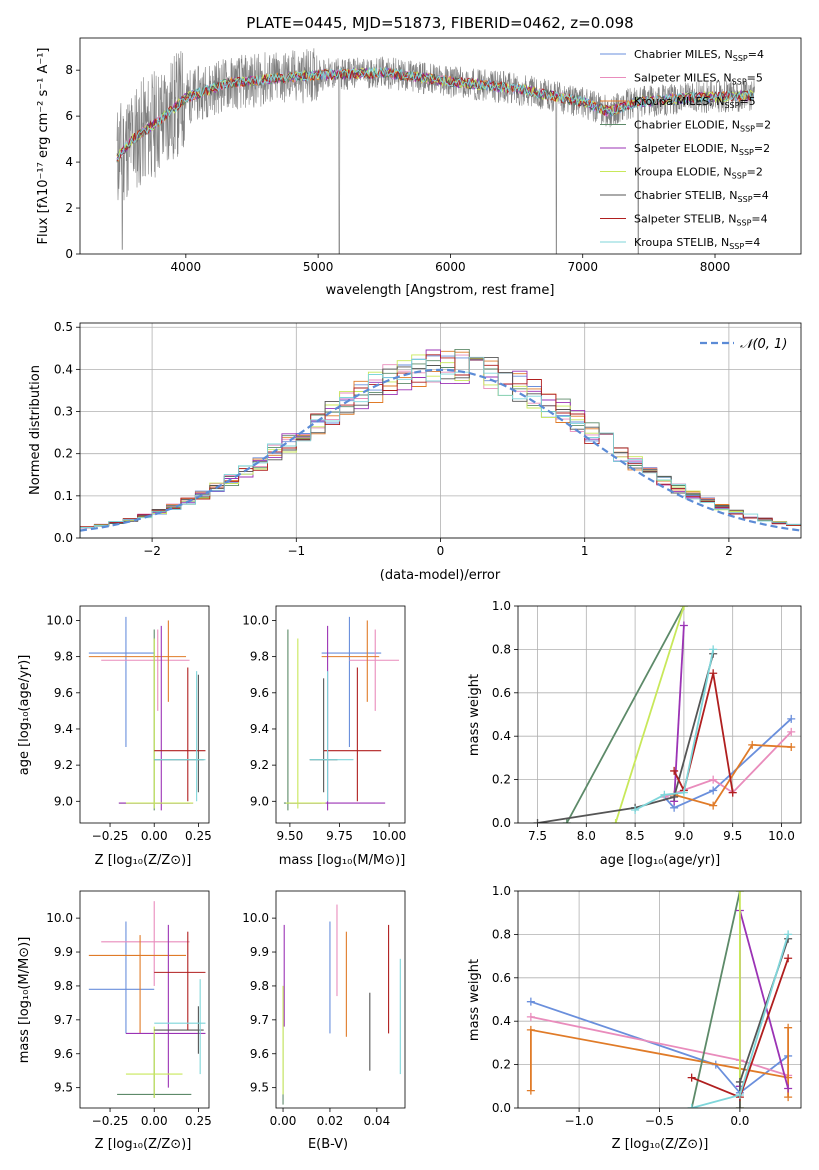 This screenshot has width=819, height=1170. What do you see at coordinates (198, 1121) in the screenshot?
I see `mass-Z-xtick-label: 0.25` at bounding box center [198, 1121].